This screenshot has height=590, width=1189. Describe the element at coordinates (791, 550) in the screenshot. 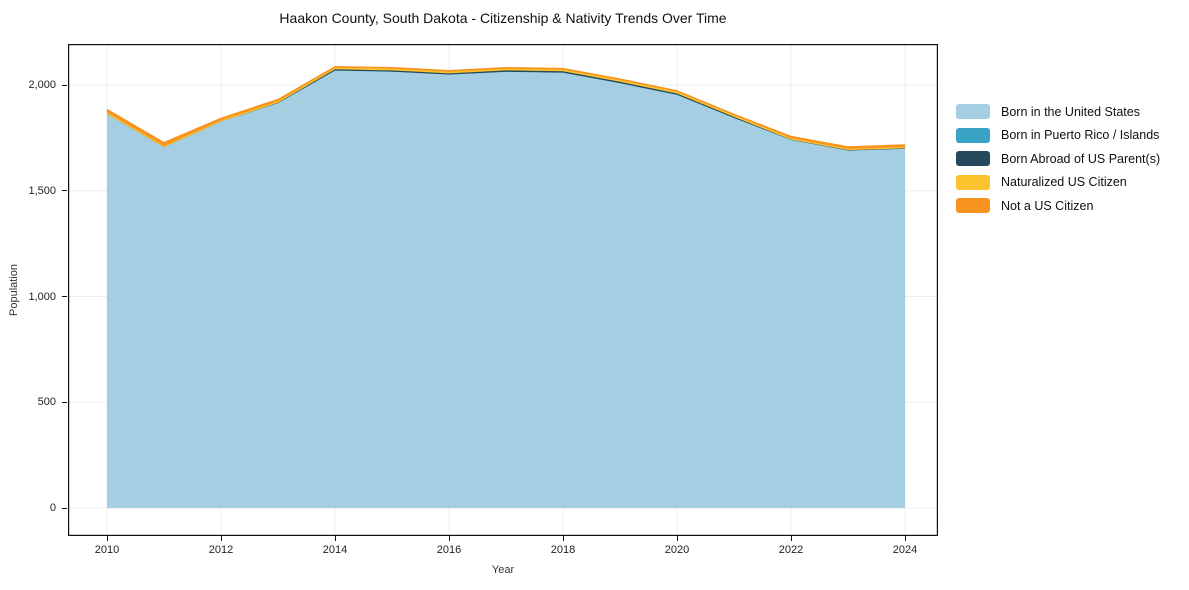

I see `x-tick-label: 2022` at that location.